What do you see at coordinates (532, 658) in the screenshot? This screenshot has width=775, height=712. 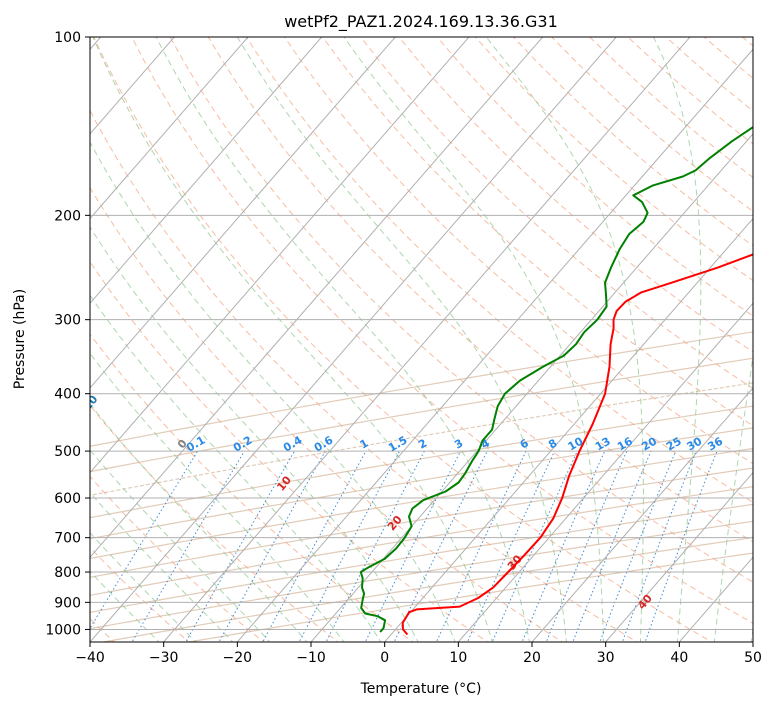 I see `x-tick-label: 20` at bounding box center [532, 658].